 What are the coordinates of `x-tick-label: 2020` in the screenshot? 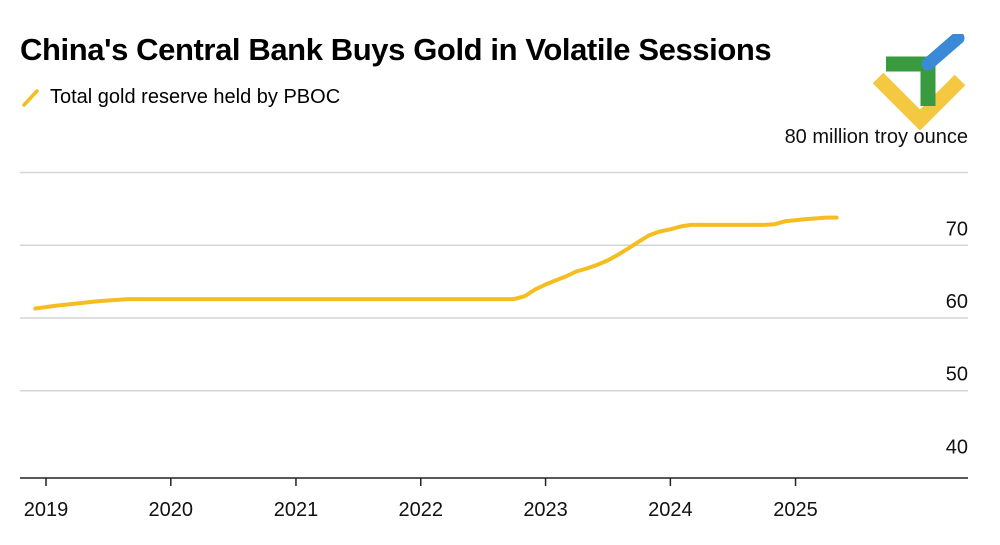 It's located at (171, 510).